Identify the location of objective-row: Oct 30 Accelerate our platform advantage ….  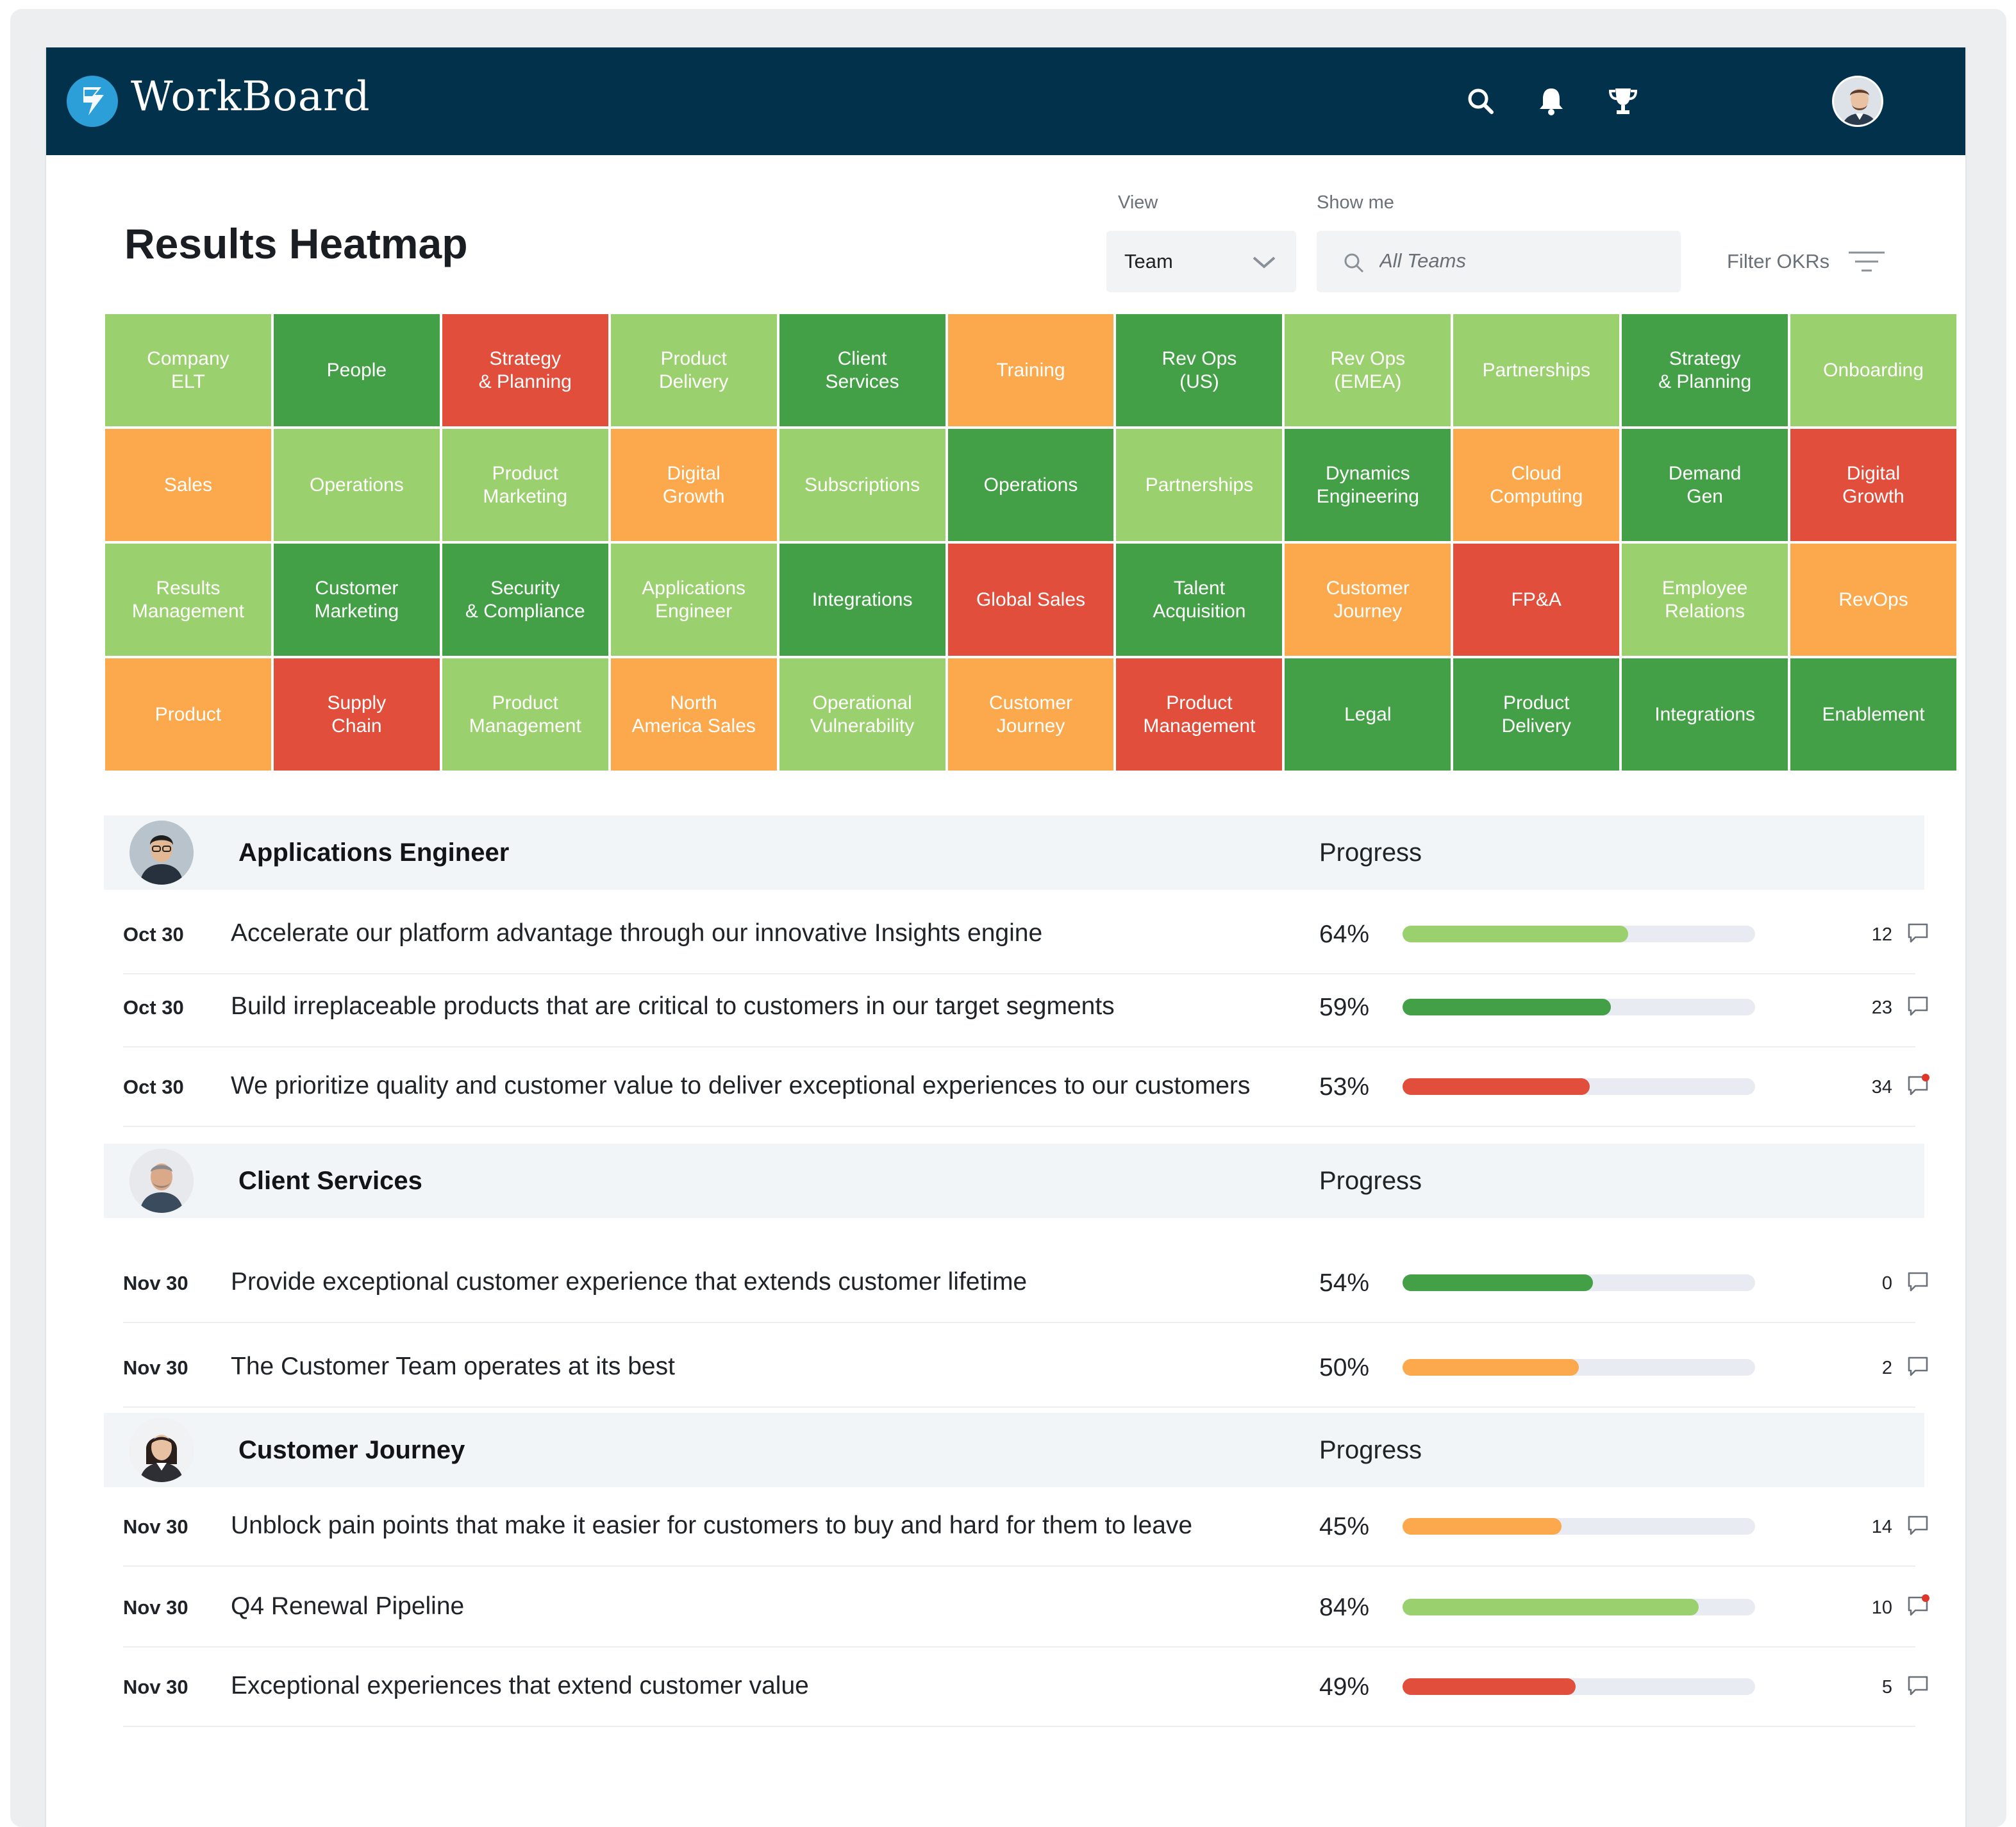
(1025, 935).